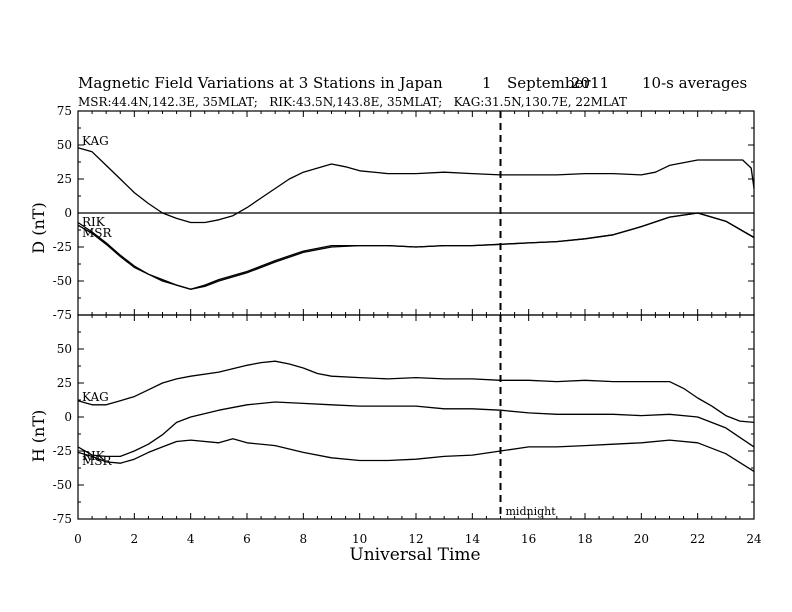 This screenshot has height=612, width=792. I want to click on y-axis-label-d: D (nT), so click(38, 227).